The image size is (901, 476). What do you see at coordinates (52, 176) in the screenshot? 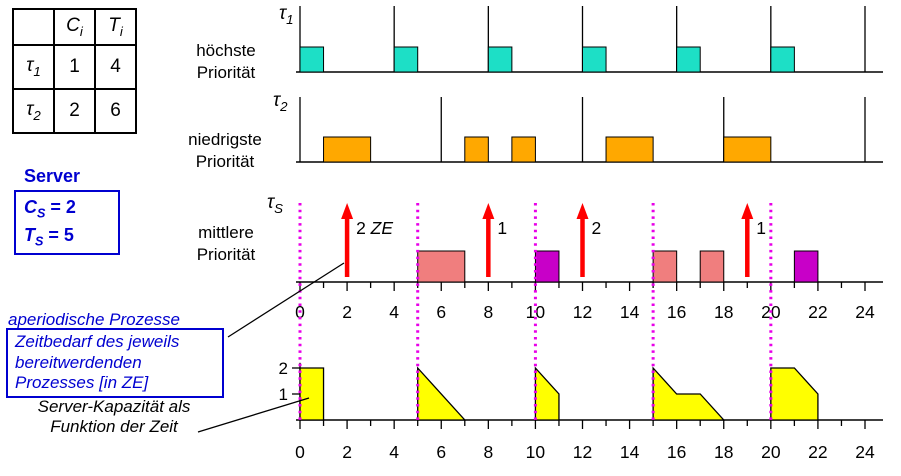
I see `server-title: Server` at bounding box center [52, 176].